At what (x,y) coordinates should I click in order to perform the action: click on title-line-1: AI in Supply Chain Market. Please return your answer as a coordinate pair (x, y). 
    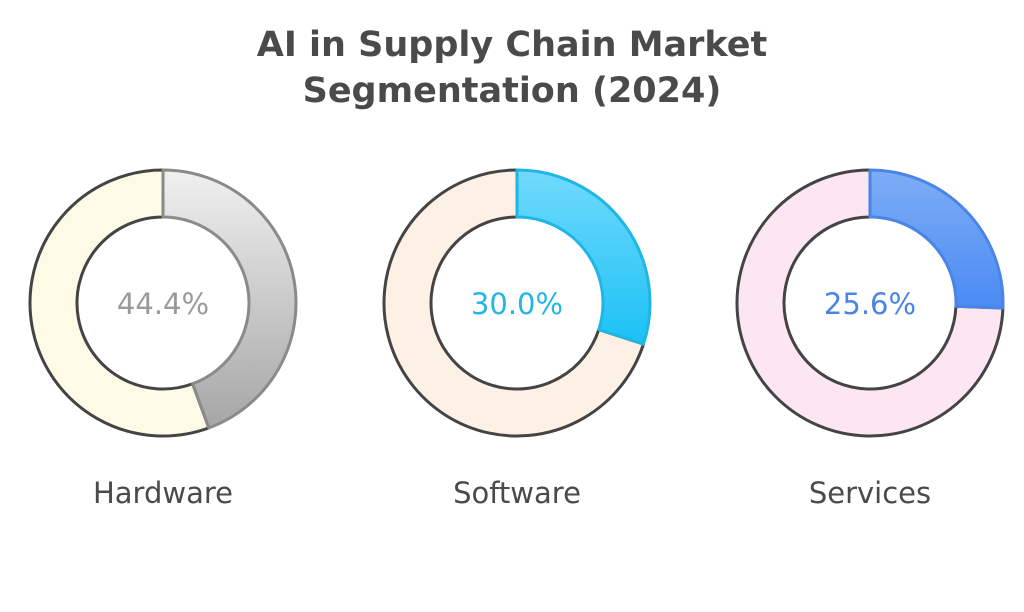
    Looking at the image, I should click on (512, 45).